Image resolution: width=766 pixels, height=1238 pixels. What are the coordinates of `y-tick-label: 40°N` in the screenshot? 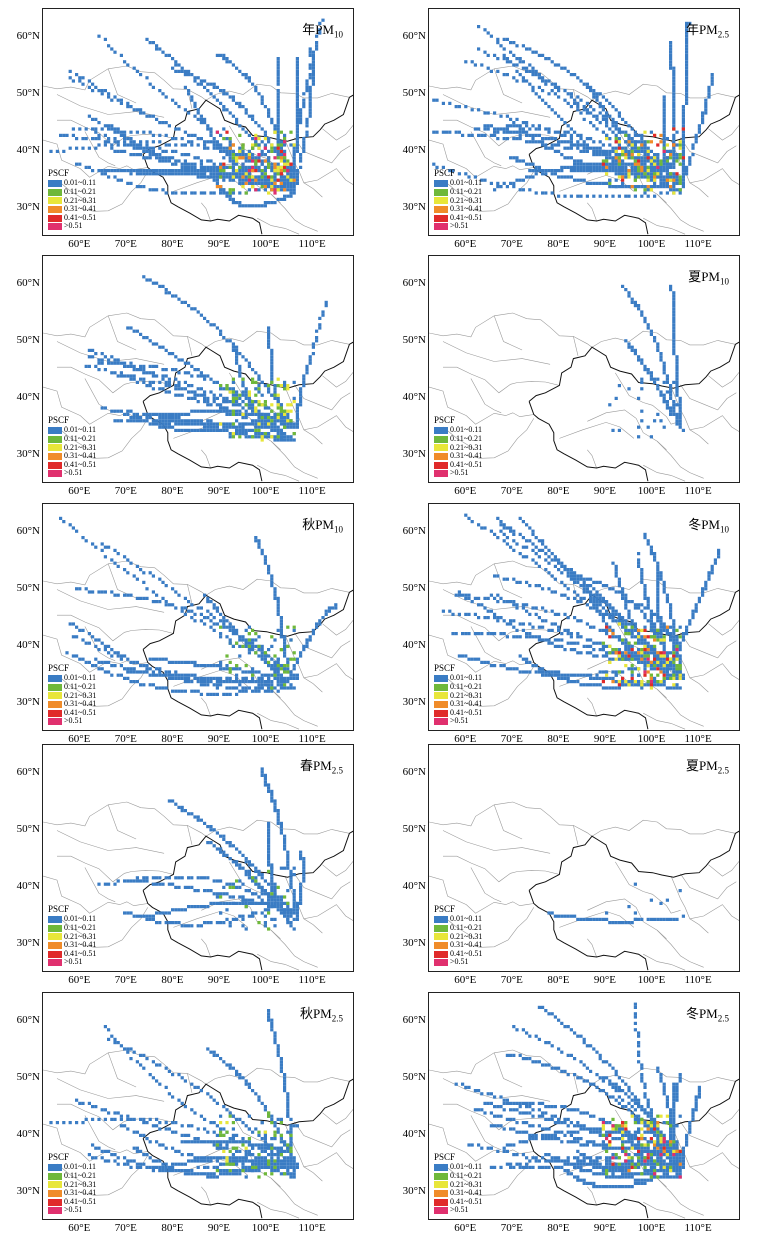 It's located at (28, 149).